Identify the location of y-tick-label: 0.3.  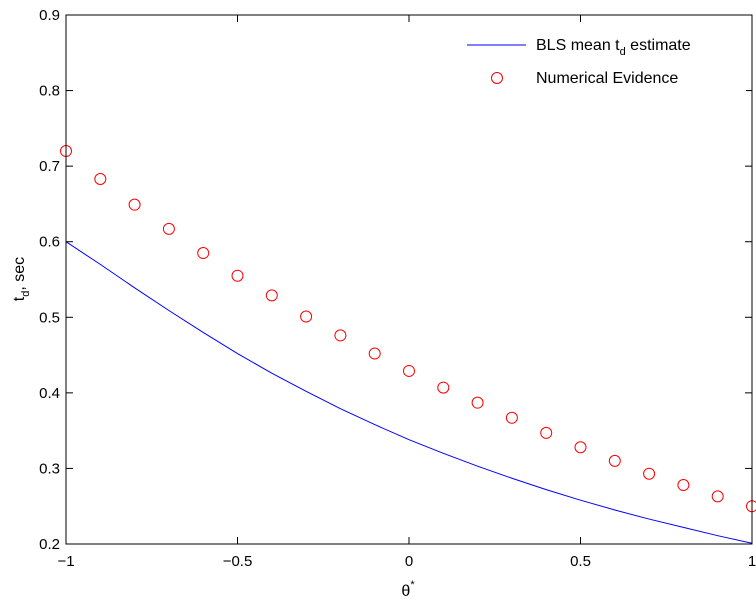
(49, 468).